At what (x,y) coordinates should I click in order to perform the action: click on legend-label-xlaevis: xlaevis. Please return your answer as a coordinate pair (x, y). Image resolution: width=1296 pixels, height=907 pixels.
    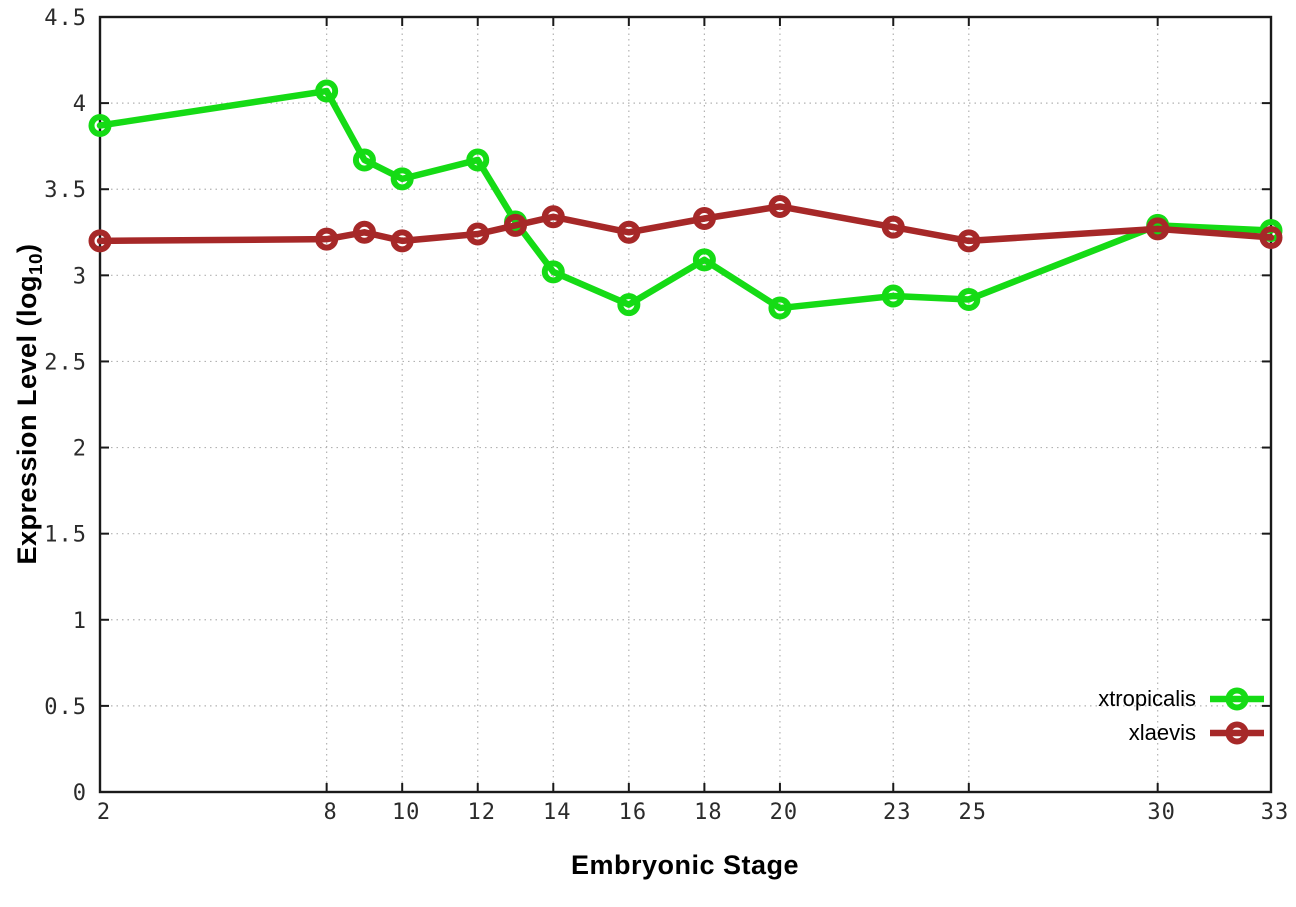
    Looking at the image, I should click on (1162, 732).